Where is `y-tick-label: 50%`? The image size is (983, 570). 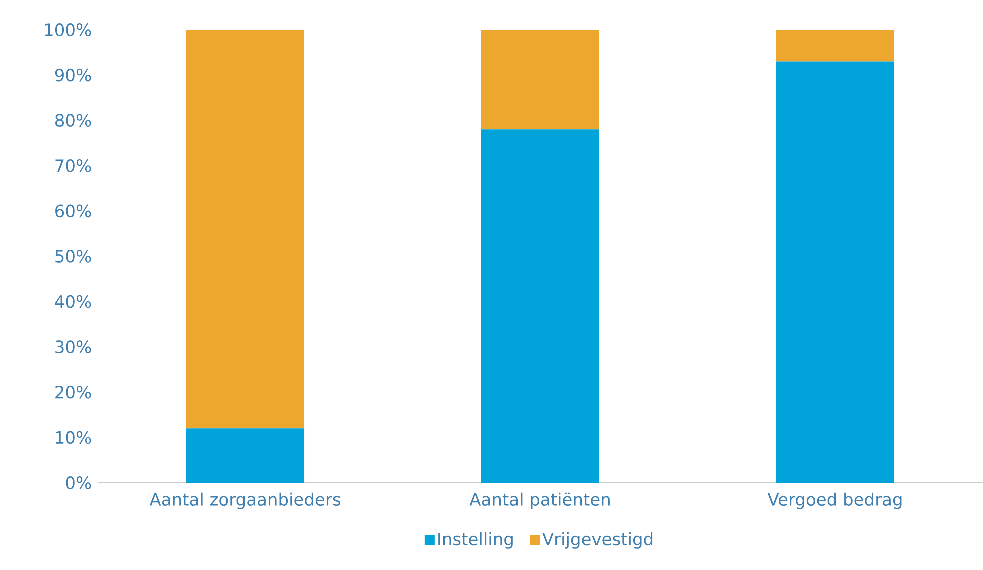 y-tick-label: 50% is located at coordinates (74, 256).